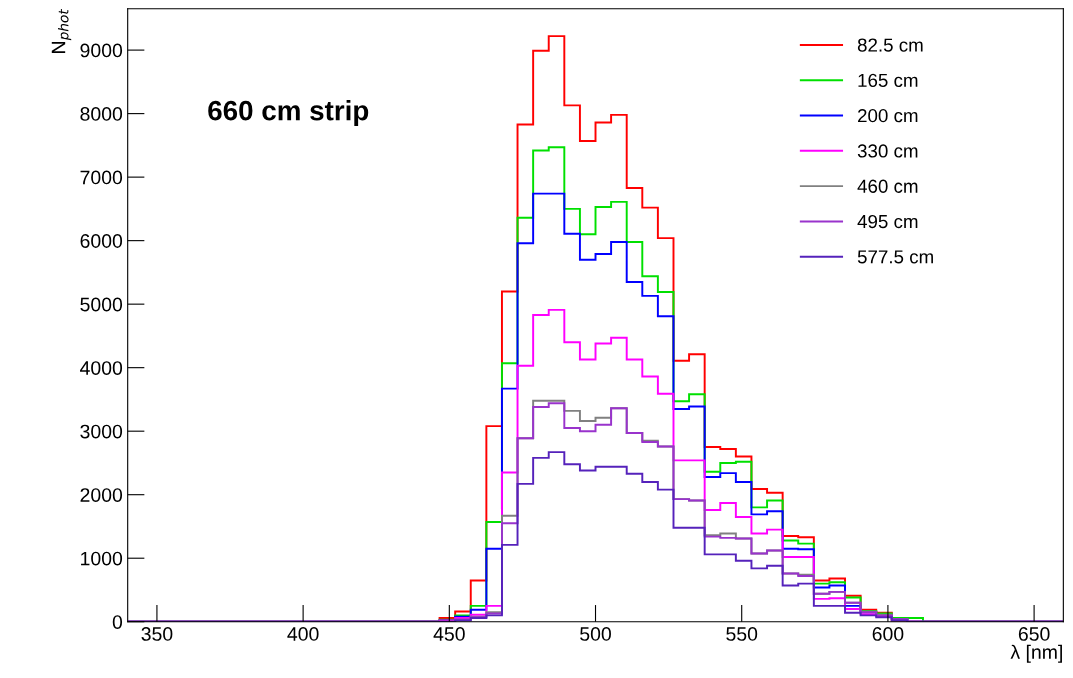  What do you see at coordinates (117, 622) in the screenshot?
I see `y-tick-label: 0` at bounding box center [117, 622].